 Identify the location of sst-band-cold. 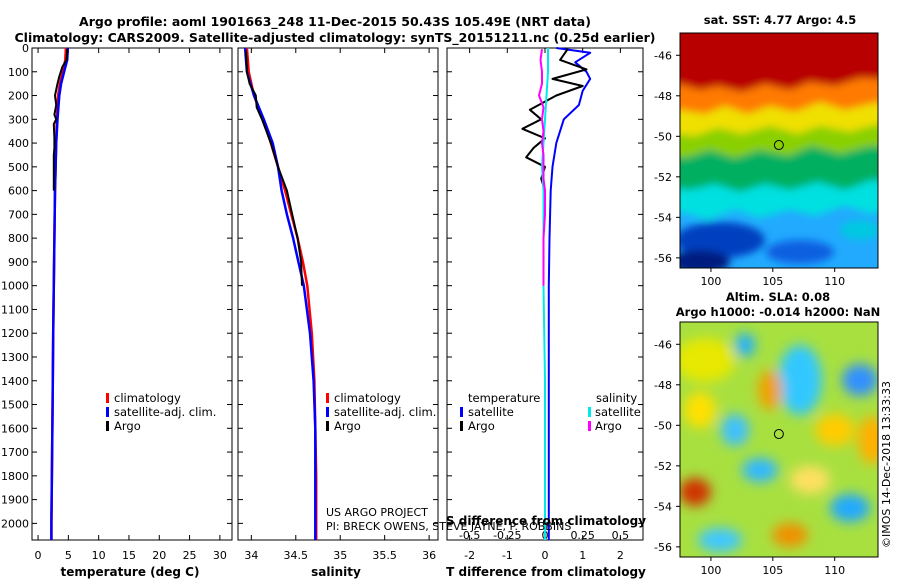
(779, 200).